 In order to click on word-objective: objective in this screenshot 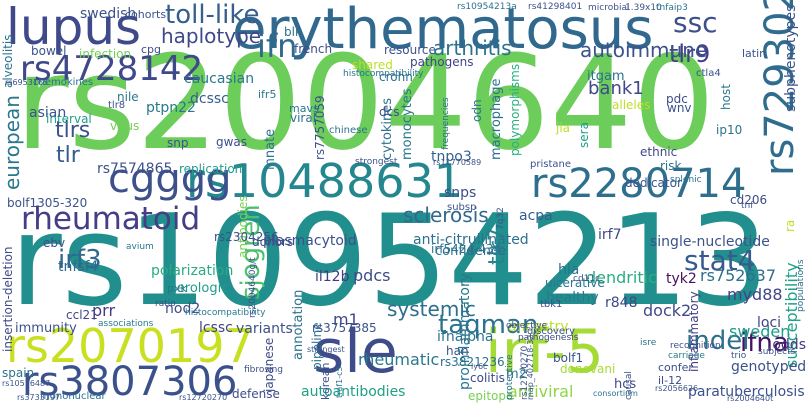, I will do `click(527, 326)`.